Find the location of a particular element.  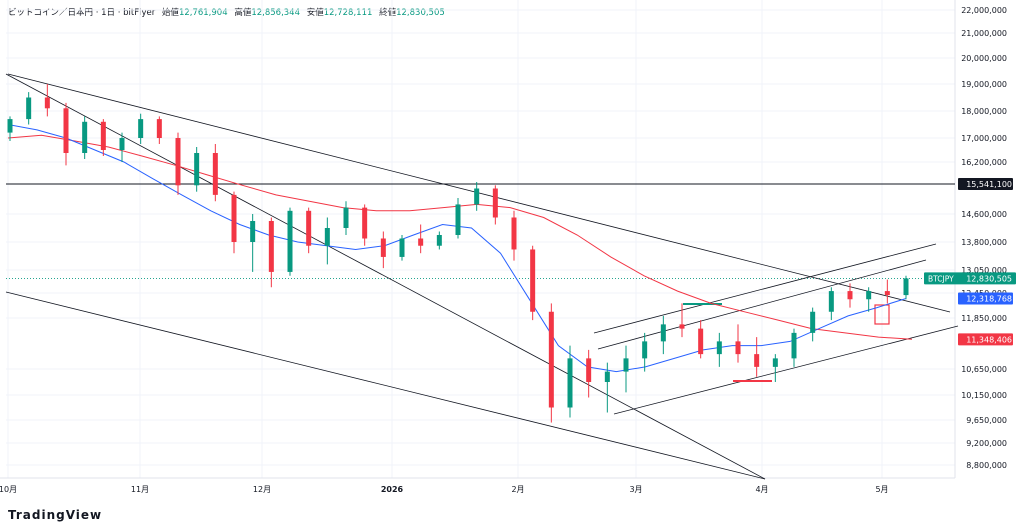

x-tick-label: 3月 is located at coordinates (635, 489).